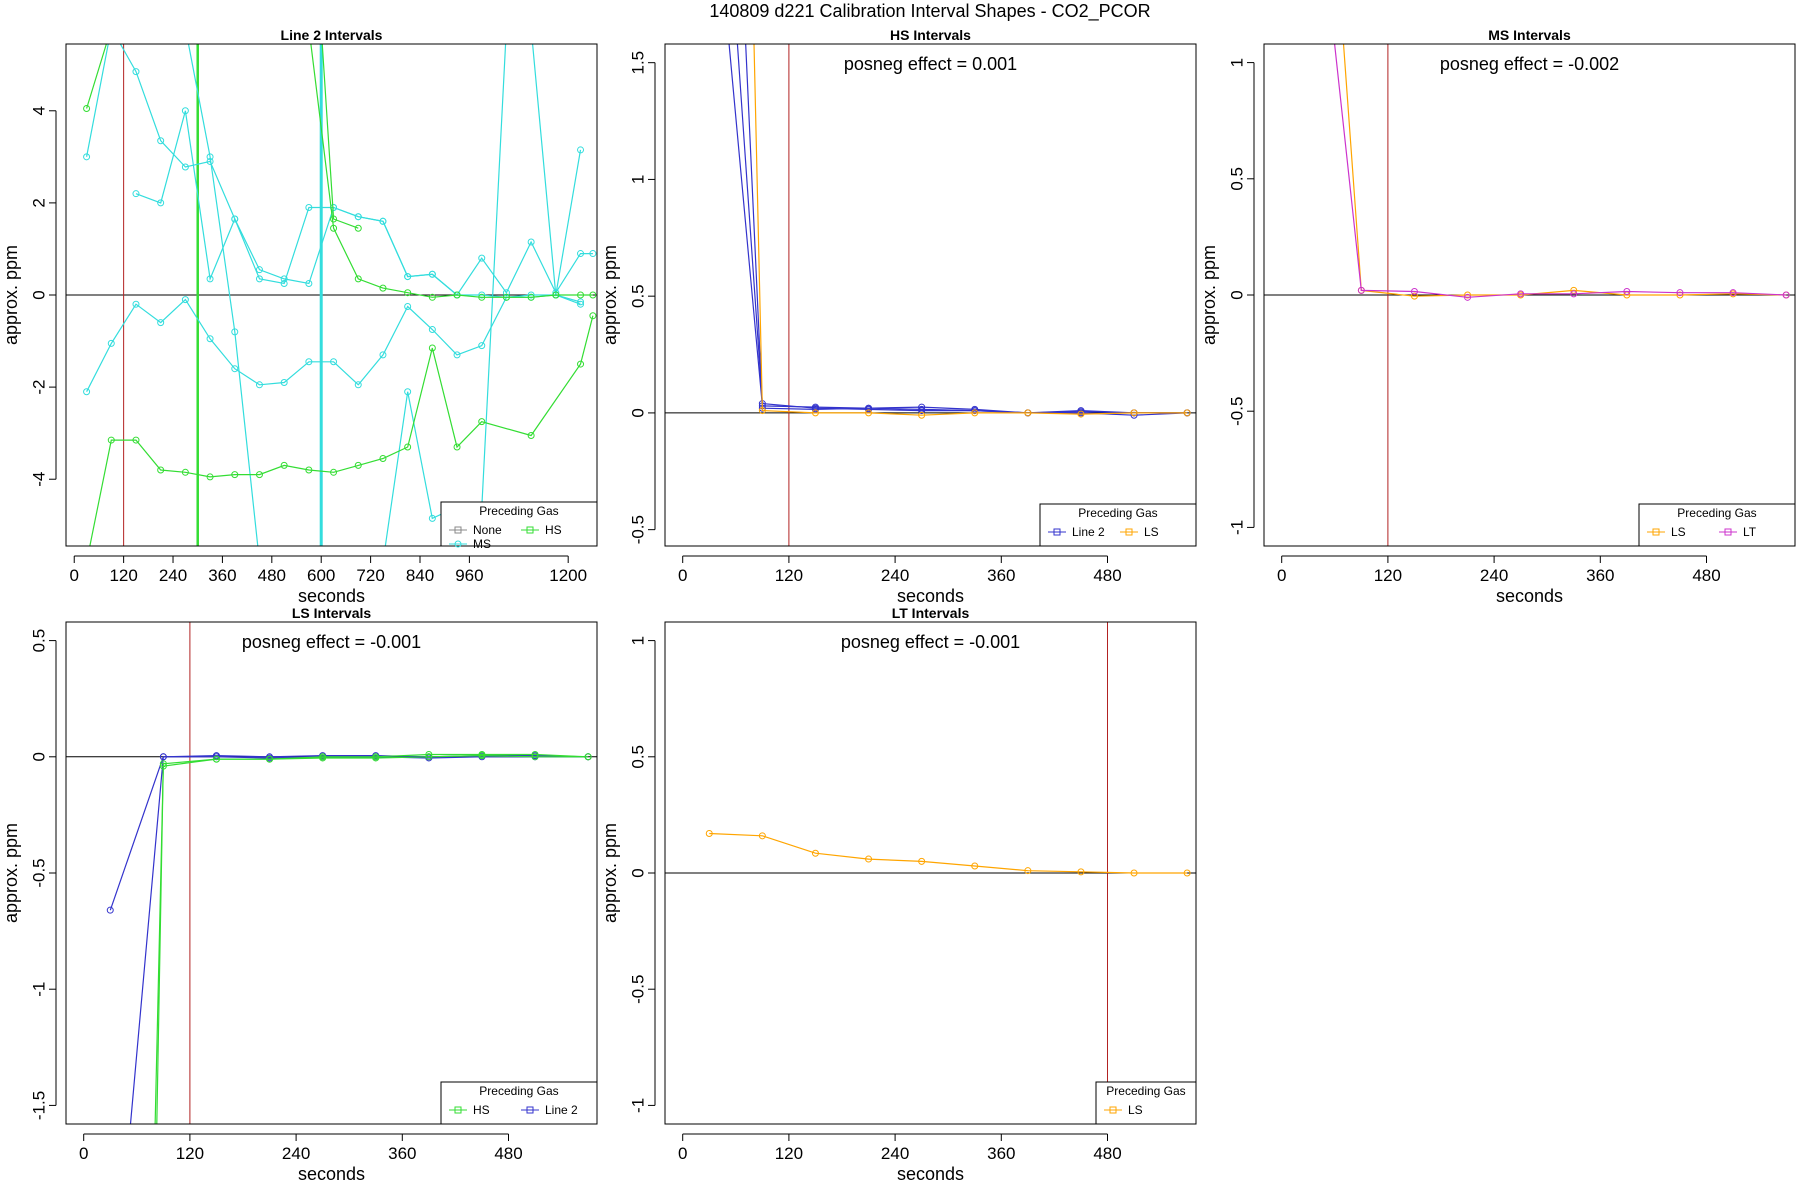 Image resolution: width=1800 pixels, height=1200 pixels. What do you see at coordinates (1001, 575) in the screenshot?
I see `x-tick-label: 360` at bounding box center [1001, 575].